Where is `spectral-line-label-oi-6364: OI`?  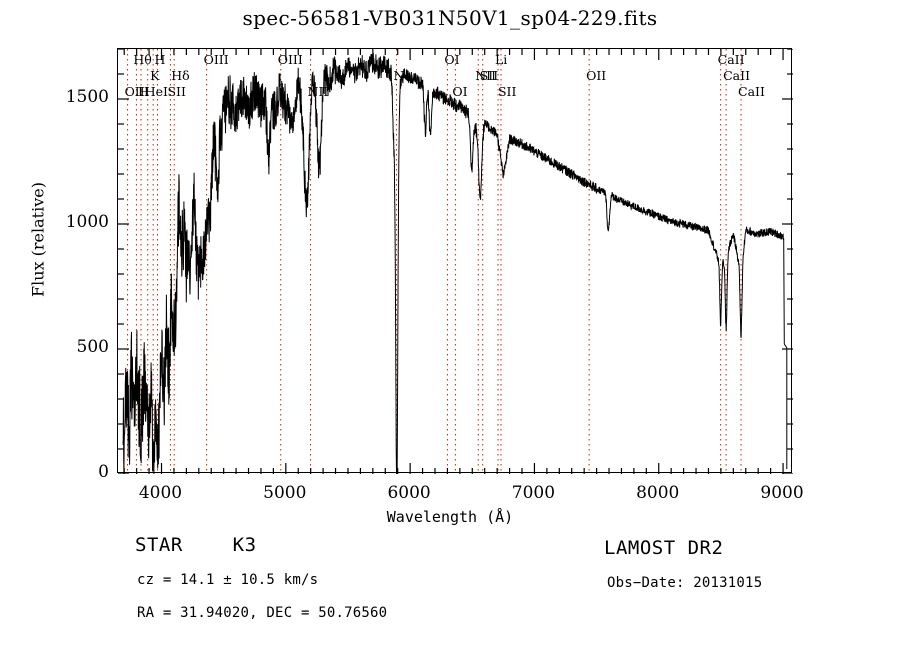
spectral-line-label-oi-6364: OI is located at coordinates (460, 91).